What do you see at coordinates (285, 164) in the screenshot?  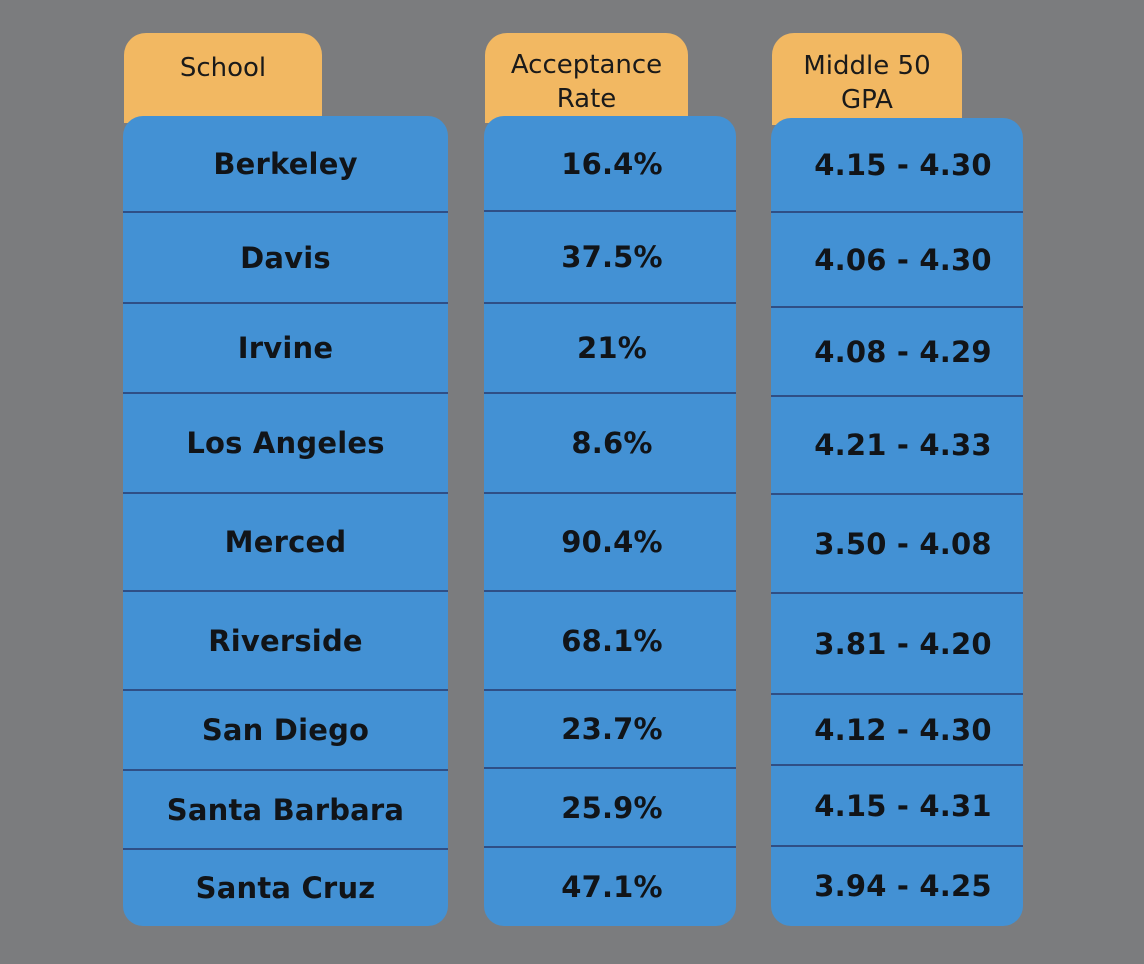 I see `table-cell-school: Berkeley` at bounding box center [285, 164].